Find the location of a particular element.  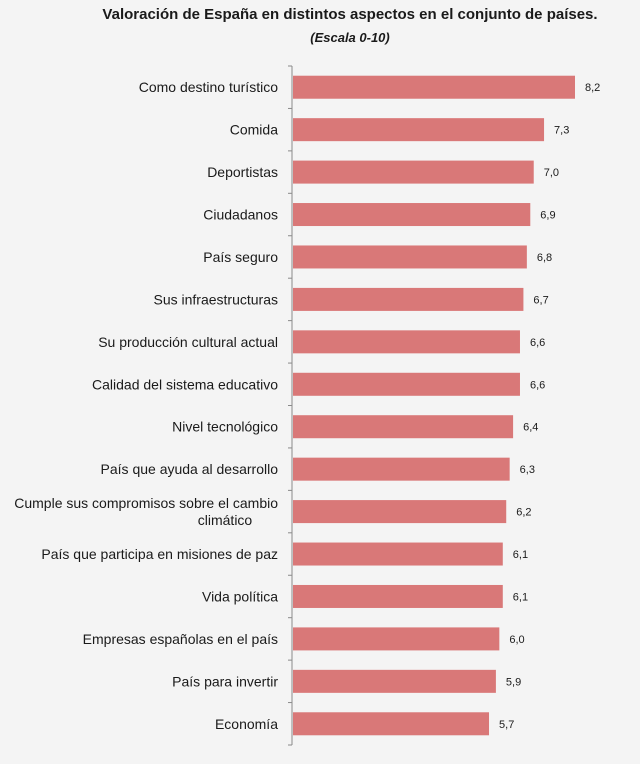

value-label: 5,9 is located at coordinates (513, 682).